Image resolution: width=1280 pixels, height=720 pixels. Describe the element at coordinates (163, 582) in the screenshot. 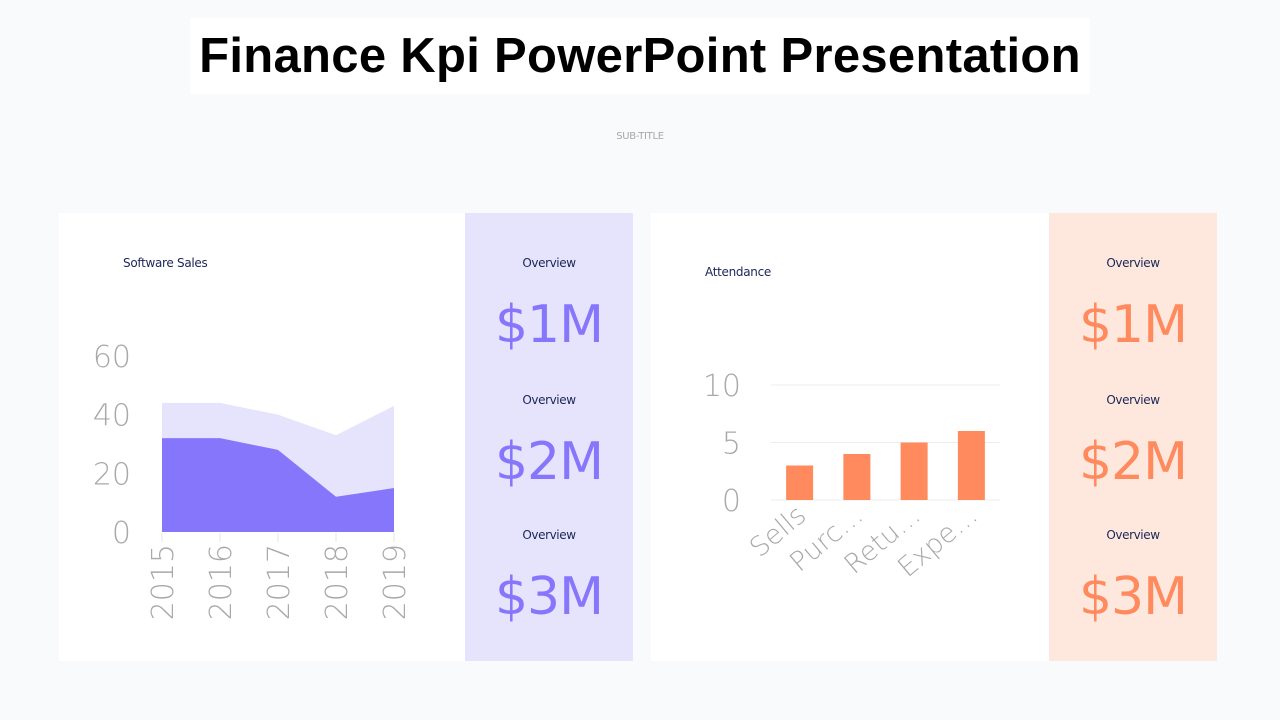

I see `x-tick-label: 2015` at that location.